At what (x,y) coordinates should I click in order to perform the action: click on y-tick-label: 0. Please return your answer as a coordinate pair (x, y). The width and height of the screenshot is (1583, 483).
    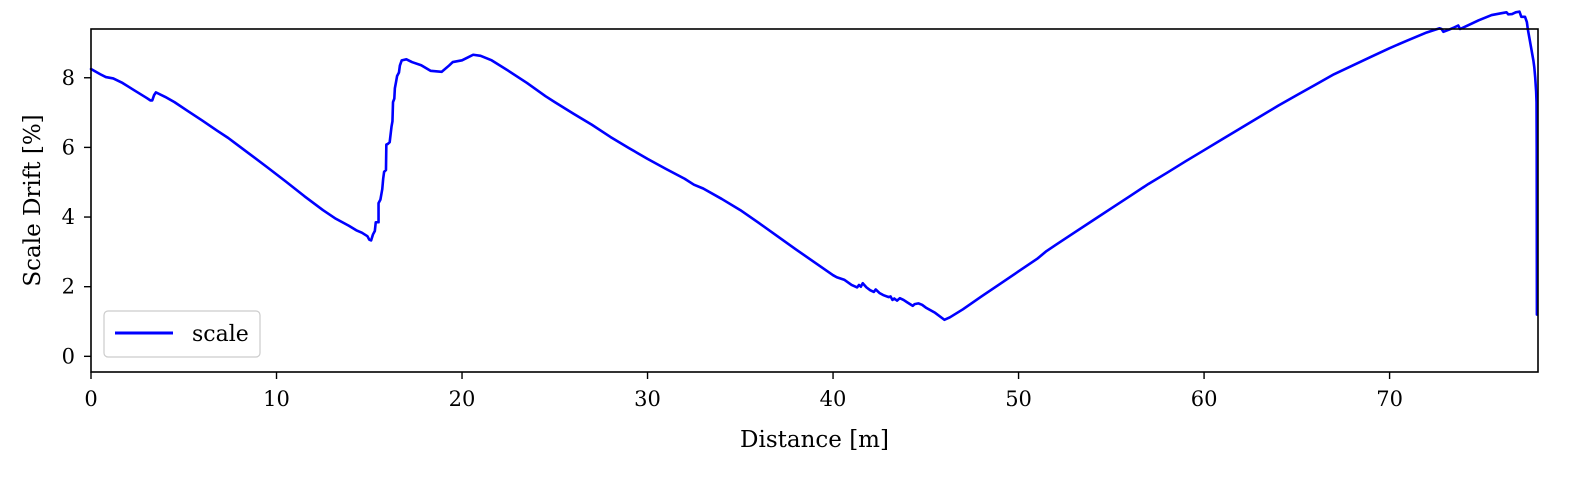
    Looking at the image, I should click on (68, 356).